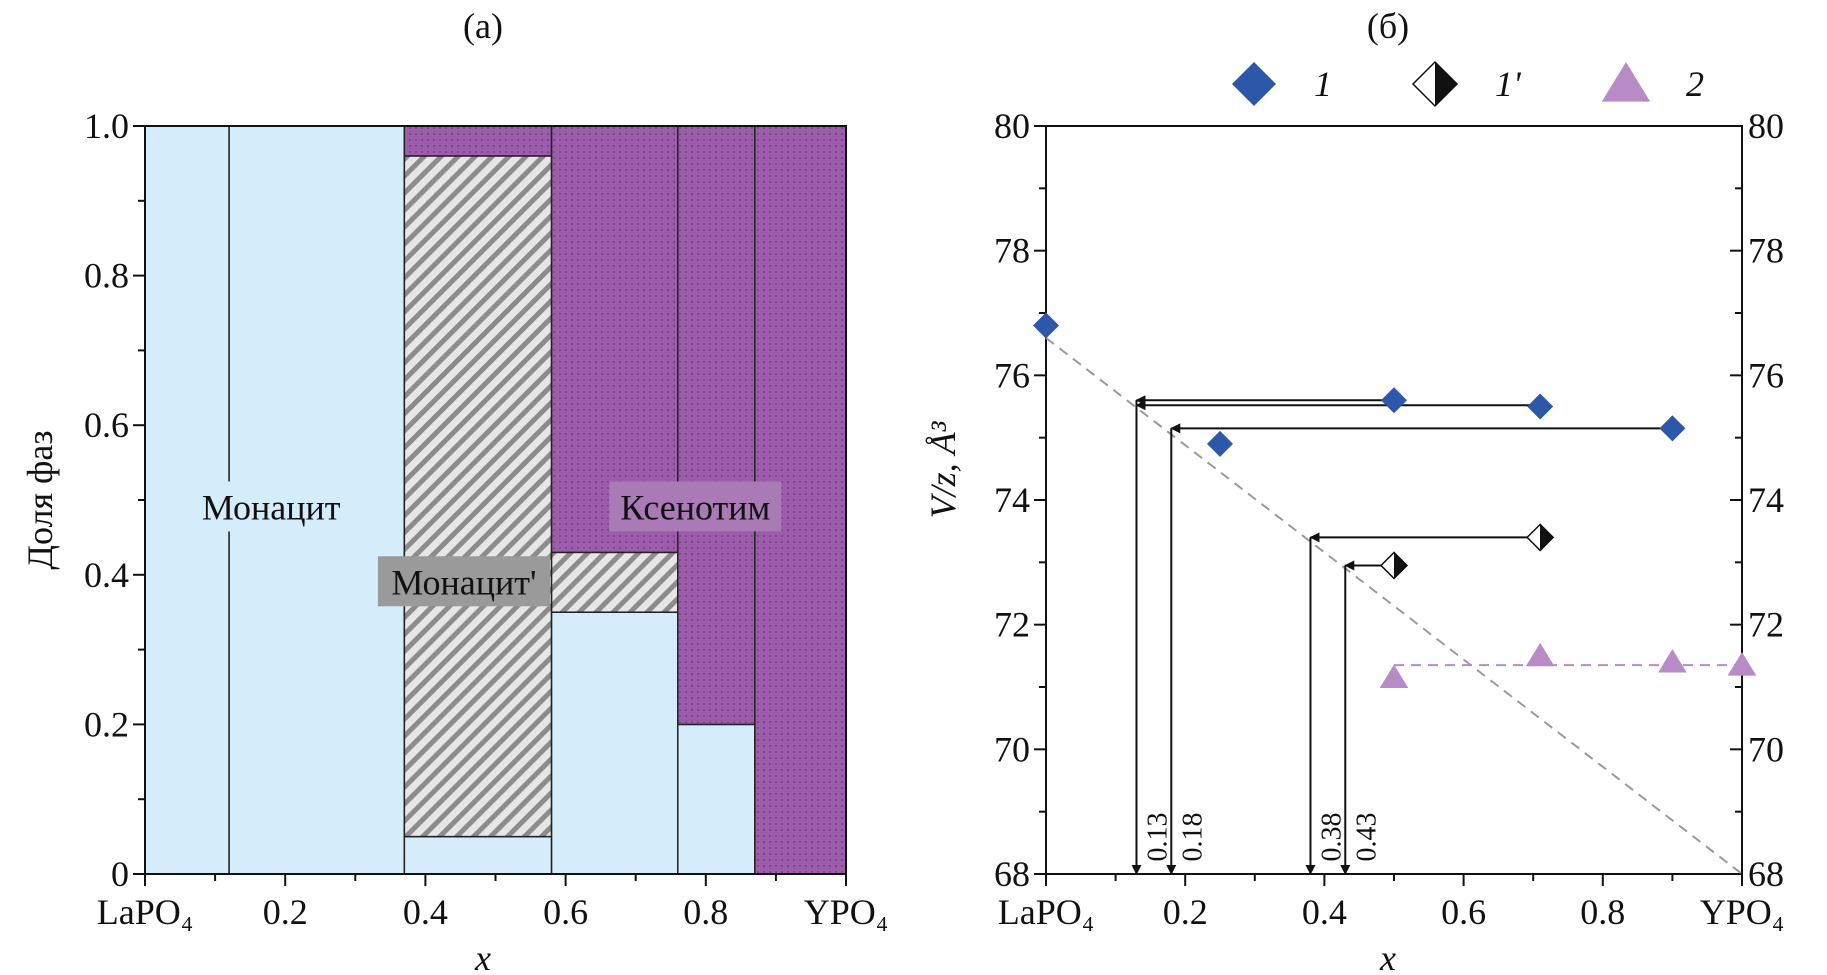 Image resolution: width=1827 pixels, height=975 pixels. I want to click on y-tick-label: 0.2, so click(106, 724).